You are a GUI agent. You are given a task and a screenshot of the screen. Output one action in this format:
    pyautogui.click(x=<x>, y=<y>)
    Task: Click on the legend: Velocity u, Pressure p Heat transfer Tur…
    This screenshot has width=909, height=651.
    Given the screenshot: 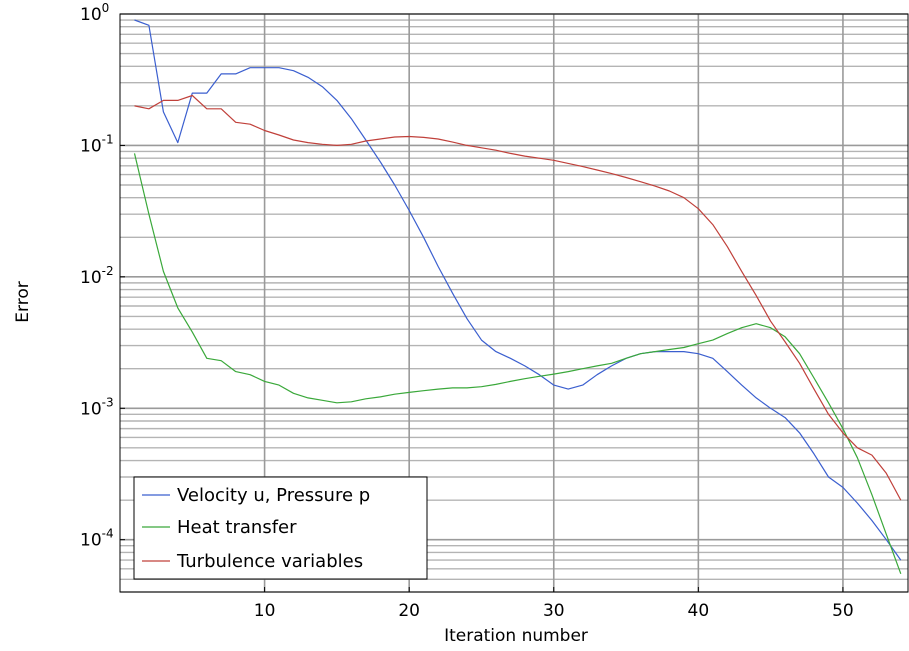 What is the action you would take?
    pyautogui.click(x=280, y=528)
    